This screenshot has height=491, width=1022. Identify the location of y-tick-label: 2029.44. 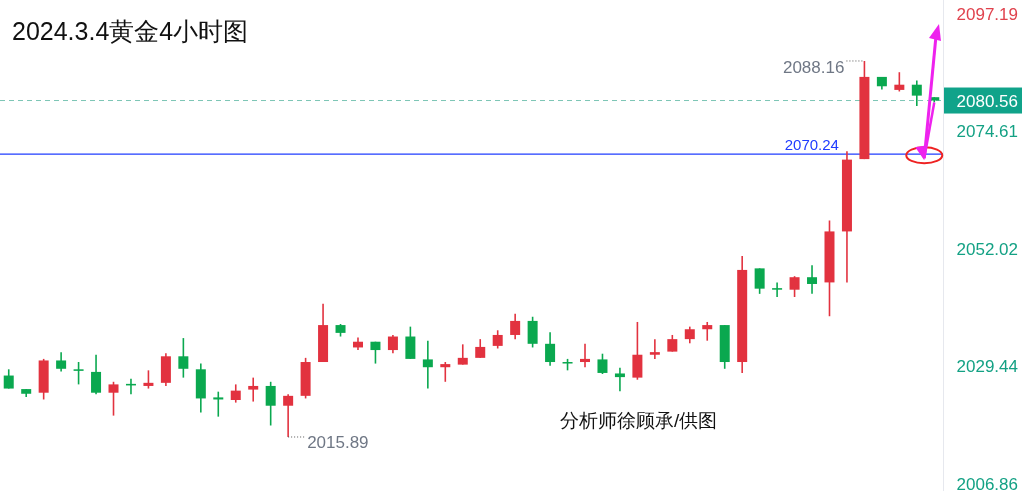
(987, 367).